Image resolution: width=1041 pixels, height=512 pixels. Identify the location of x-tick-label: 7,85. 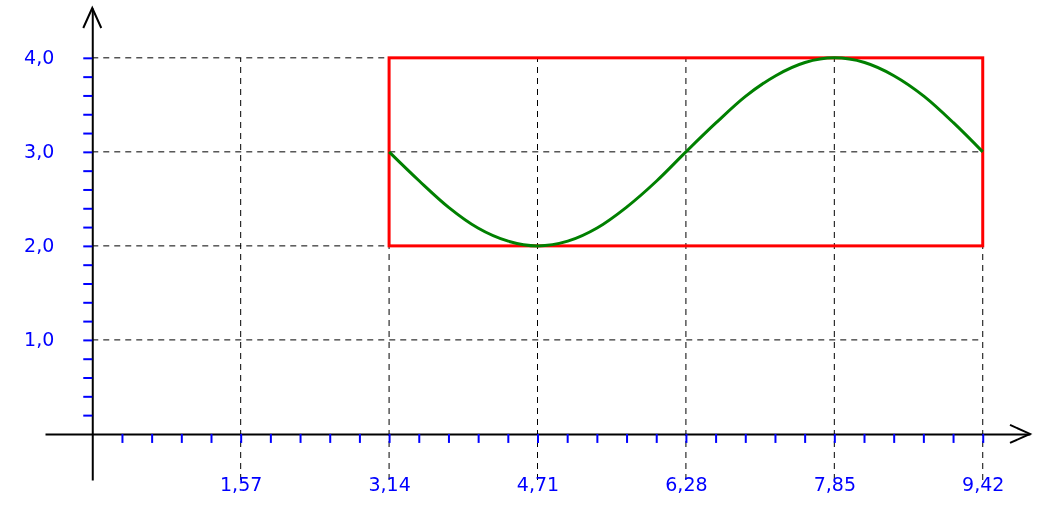
(834, 483).